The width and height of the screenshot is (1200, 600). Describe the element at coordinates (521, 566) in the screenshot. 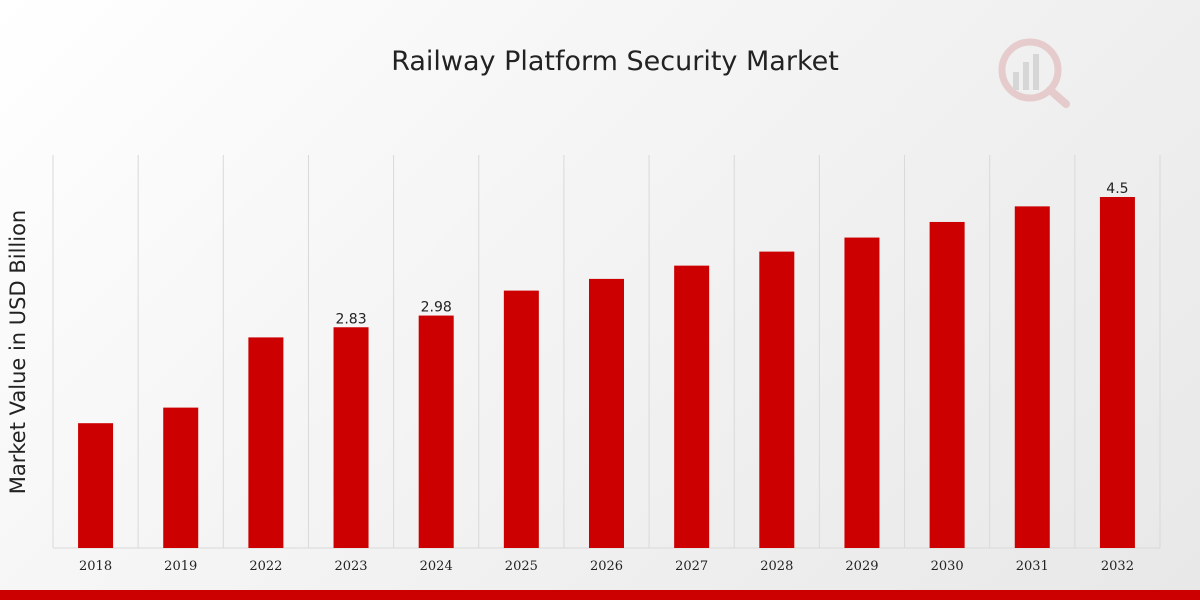

I see `x-tick-label: 2025` at that location.